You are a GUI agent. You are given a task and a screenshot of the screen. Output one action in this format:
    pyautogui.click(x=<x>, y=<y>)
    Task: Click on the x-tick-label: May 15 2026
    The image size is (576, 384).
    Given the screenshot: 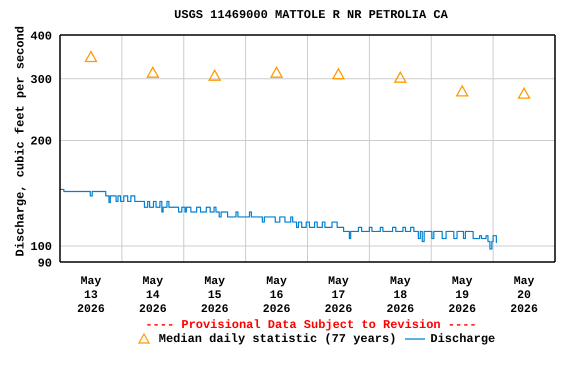 What is the action you would take?
    pyautogui.click(x=214, y=295)
    